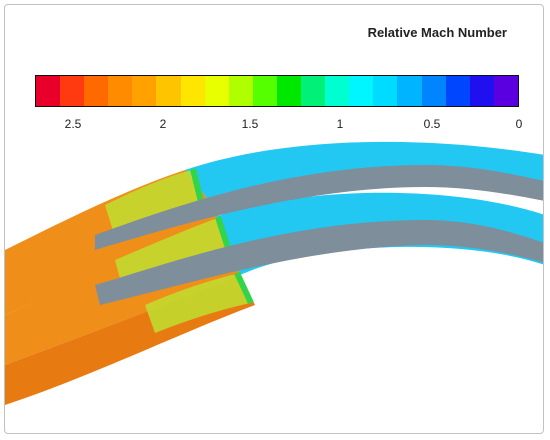 This screenshot has height=440, width=550. I want to click on legend-title: Relative Mach Number, so click(437, 32).